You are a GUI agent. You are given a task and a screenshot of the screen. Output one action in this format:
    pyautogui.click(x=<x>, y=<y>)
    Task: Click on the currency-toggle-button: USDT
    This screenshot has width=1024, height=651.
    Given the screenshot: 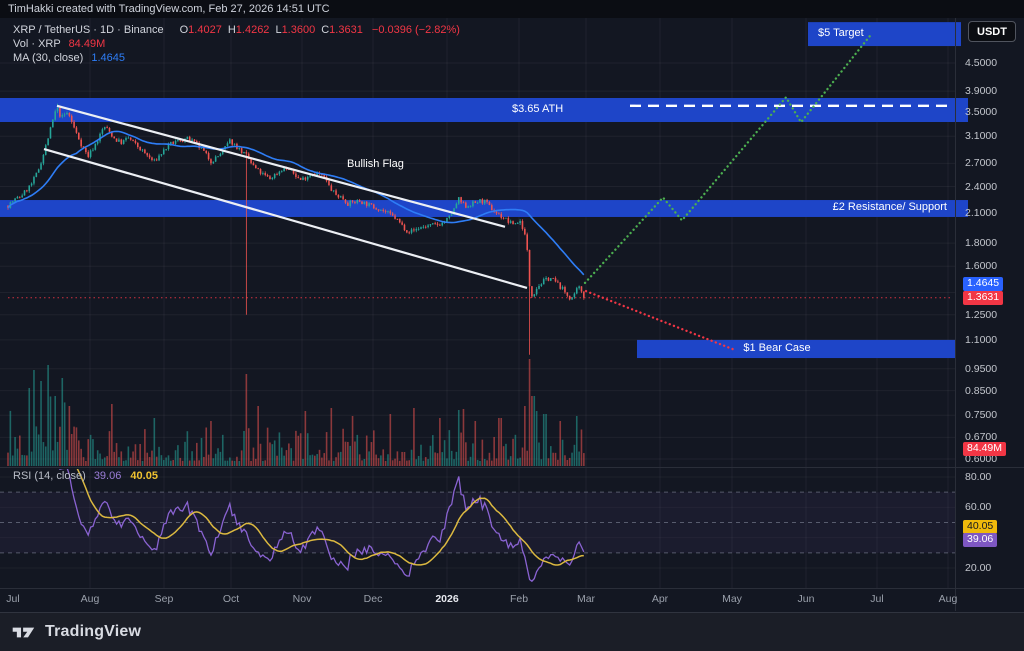 What is the action you would take?
    pyautogui.click(x=992, y=31)
    